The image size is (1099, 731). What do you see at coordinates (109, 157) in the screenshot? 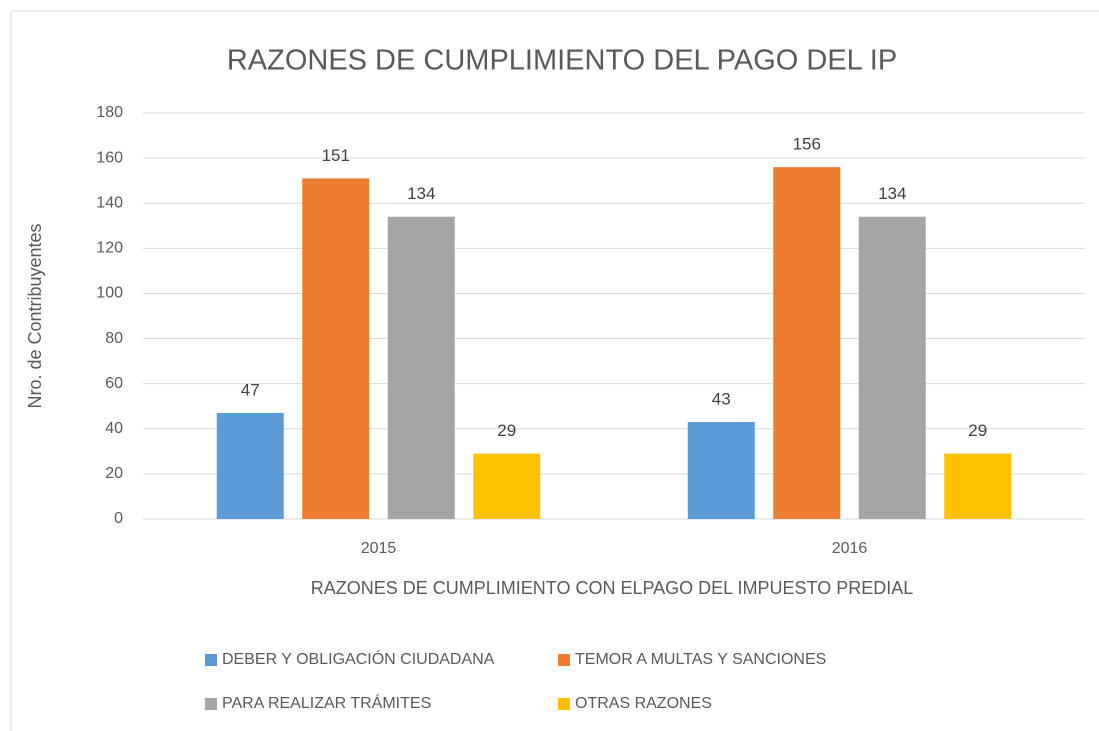
I see `y-tick-label: 160` at bounding box center [109, 157].